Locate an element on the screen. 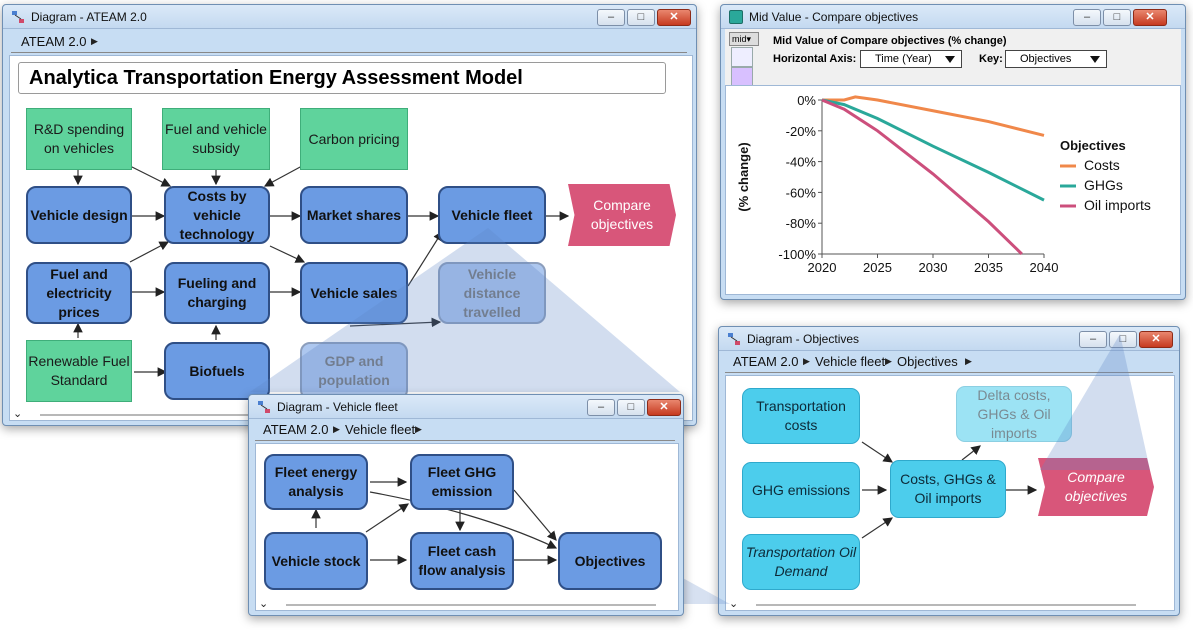  breadcrumb-item-objectives: Objectives is located at coordinates (927, 361).